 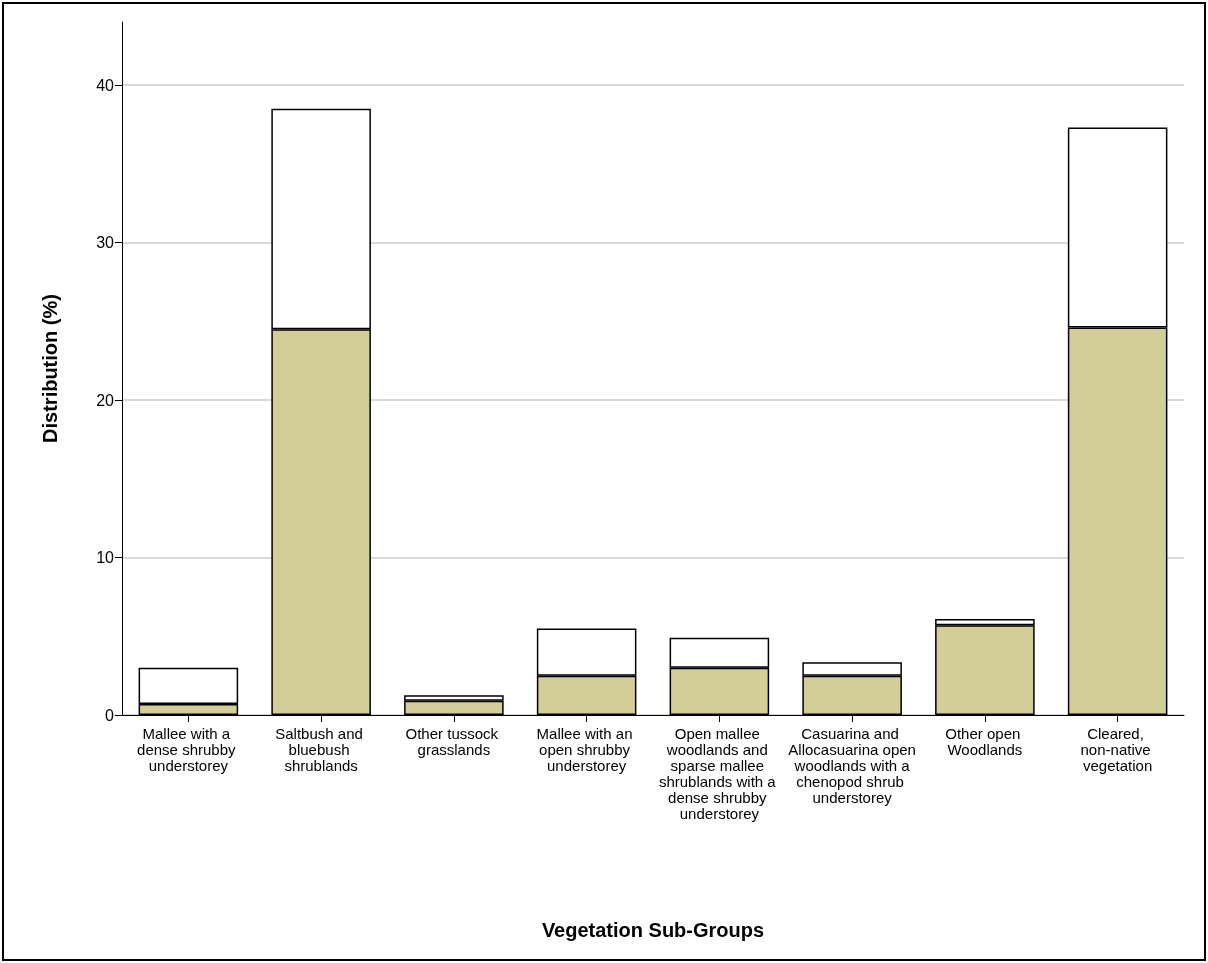 What do you see at coordinates (321, 749) in the screenshot?
I see `x-tick-label: Saltbush and bluebush shrublands` at bounding box center [321, 749].